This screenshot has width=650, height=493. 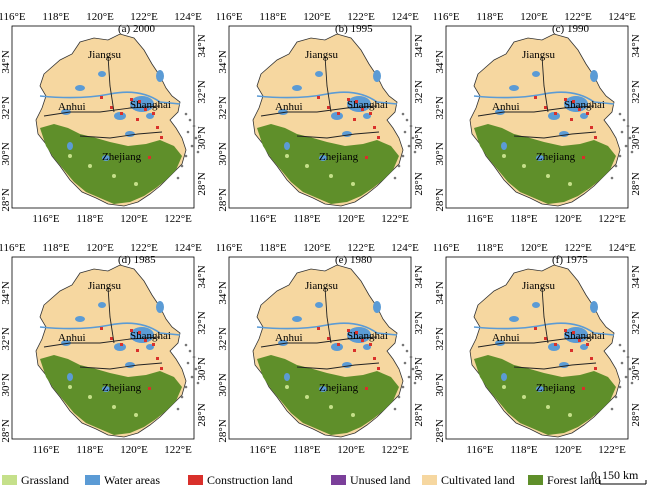 What do you see at coordinates (132, 479) in the screenshot?
I see `legend-label: Water areas` at bounding box center [132, 479].